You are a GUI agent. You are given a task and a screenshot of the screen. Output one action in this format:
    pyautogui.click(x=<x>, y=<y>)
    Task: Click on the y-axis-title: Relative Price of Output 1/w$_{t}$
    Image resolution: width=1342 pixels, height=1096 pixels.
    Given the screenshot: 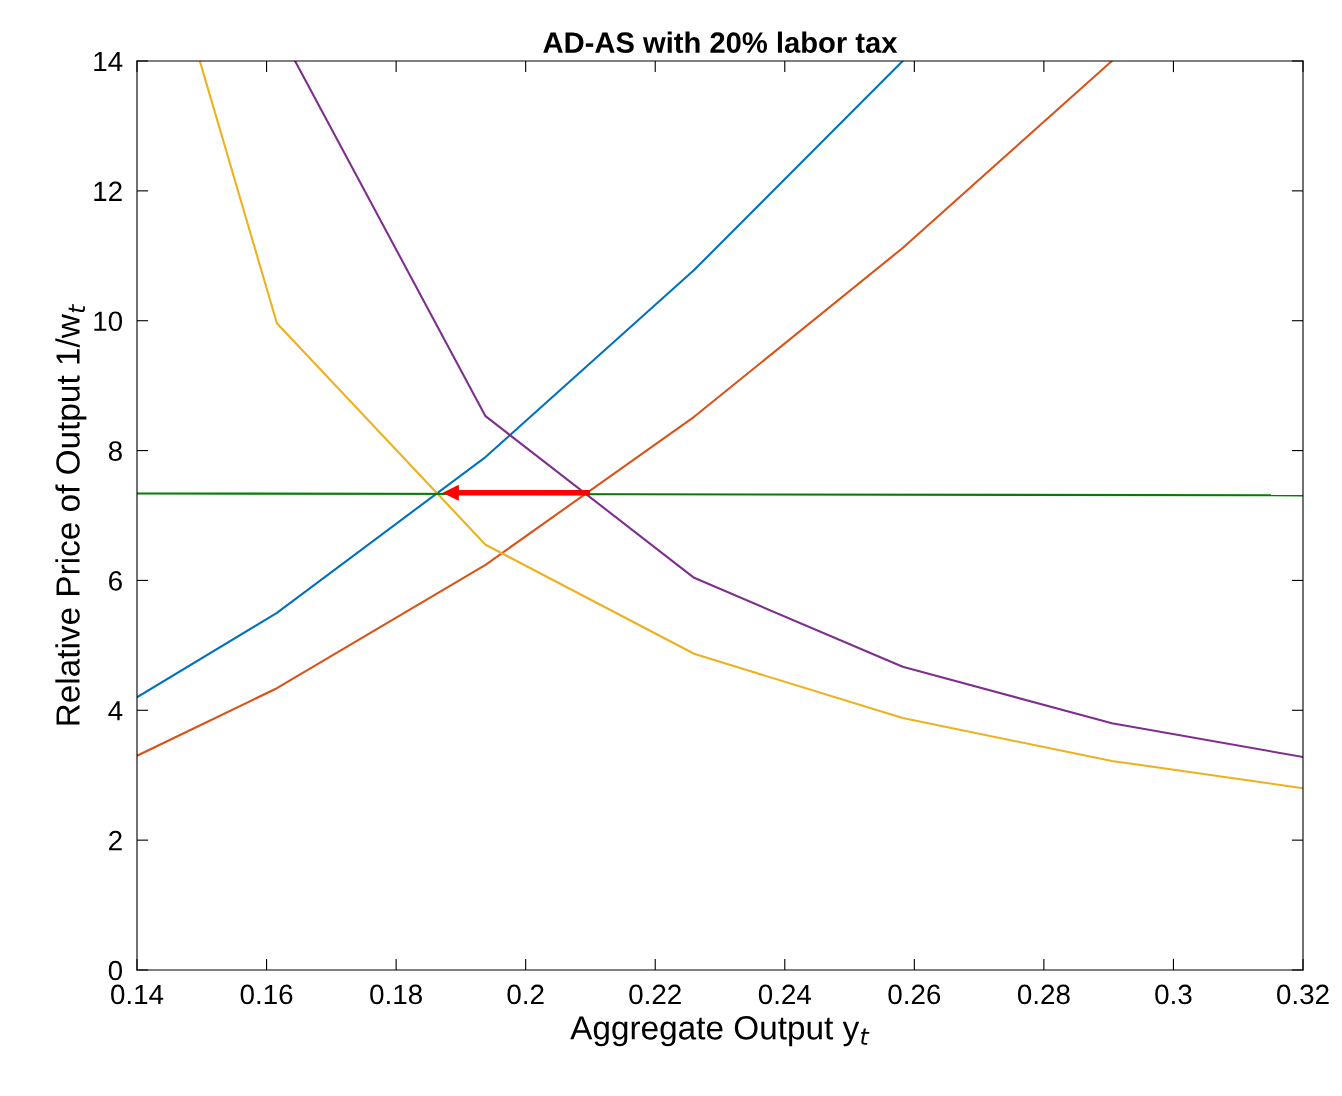 What is the action you would take?
    pyautogui.click(x=71, y=514)
    